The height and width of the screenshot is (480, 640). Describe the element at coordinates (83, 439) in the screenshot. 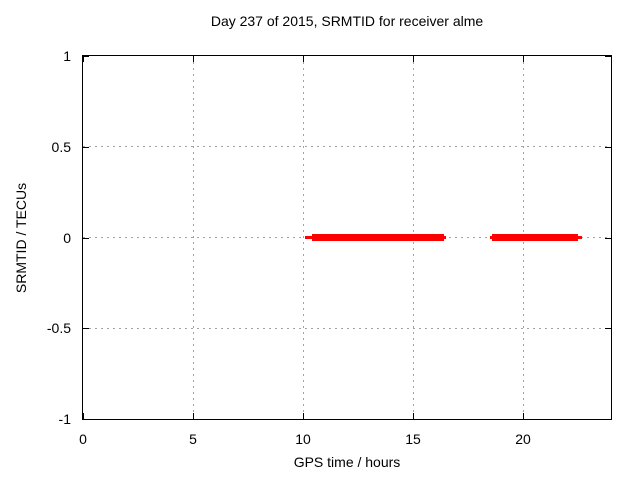

I see `x-tick-label: 0` at that location.